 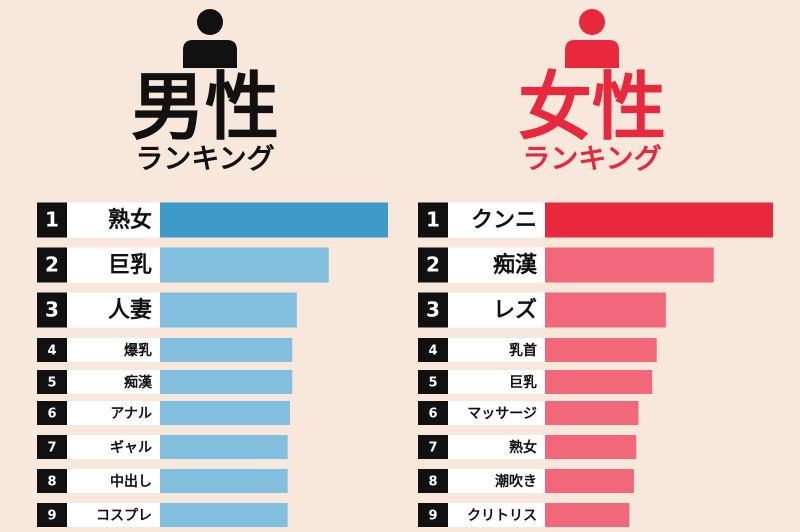 I want to click on category-label: クンニ, so click(x=504, y=220).